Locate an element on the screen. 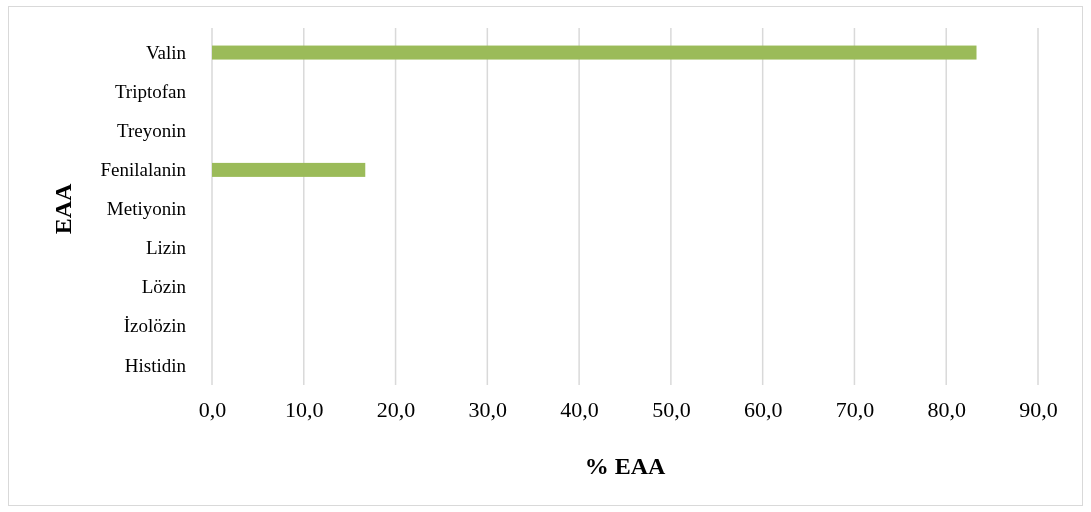 The image size is (1091, 512). x-axis-title: % EAA is located at coordinates (625, 466).